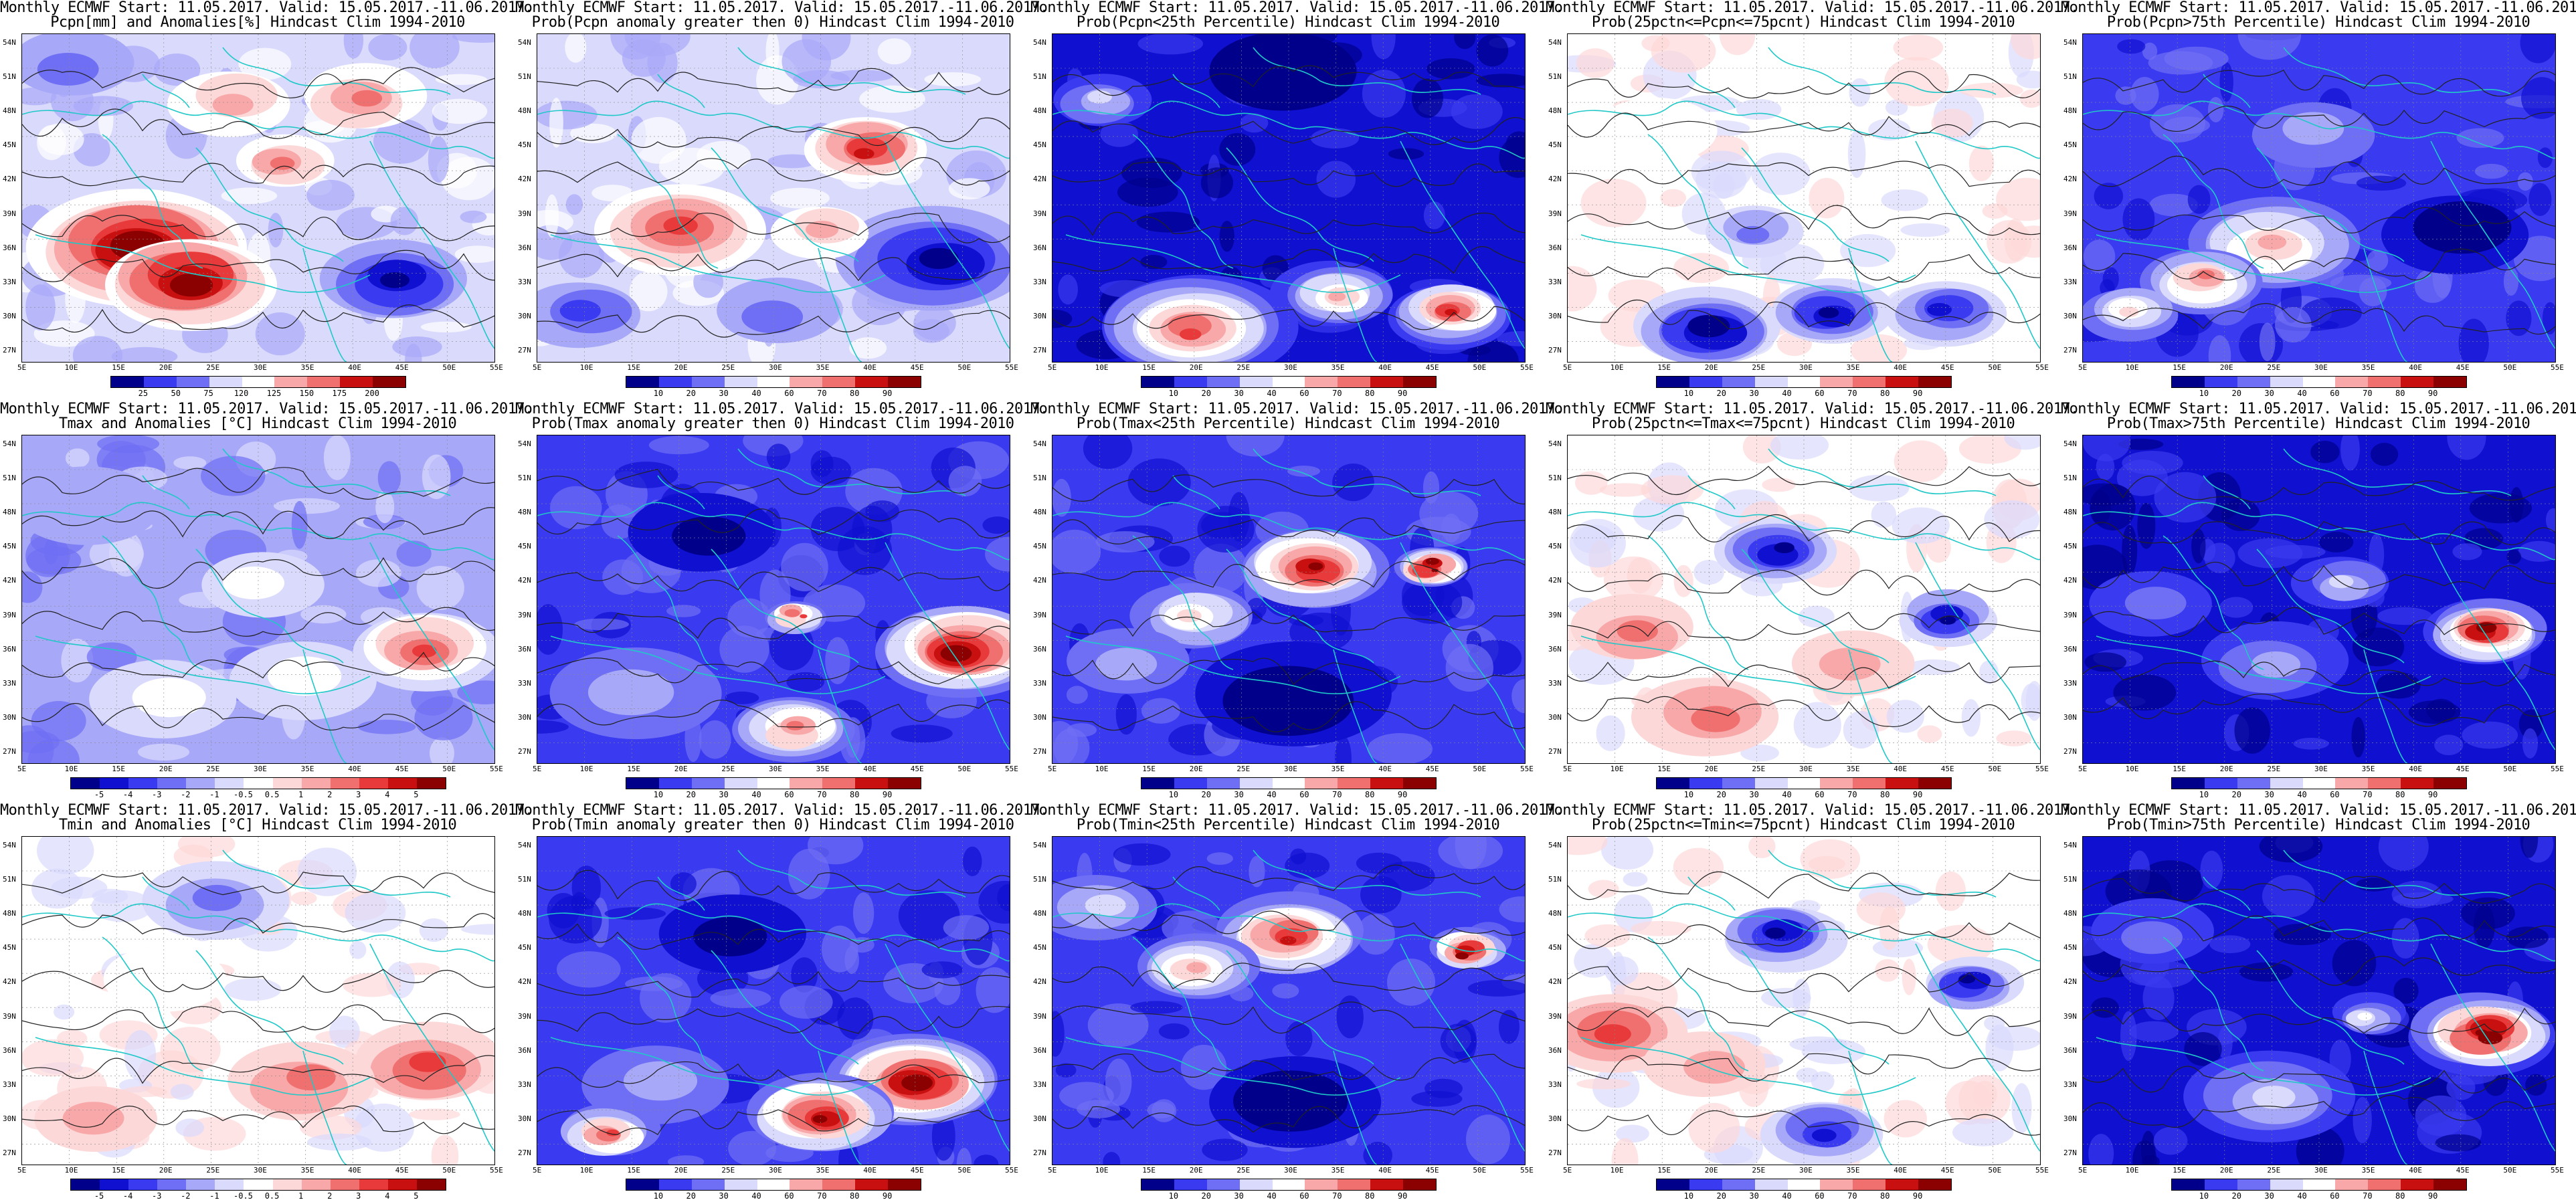  I want to click on longitude-label: 5E, so click(1567, 367).